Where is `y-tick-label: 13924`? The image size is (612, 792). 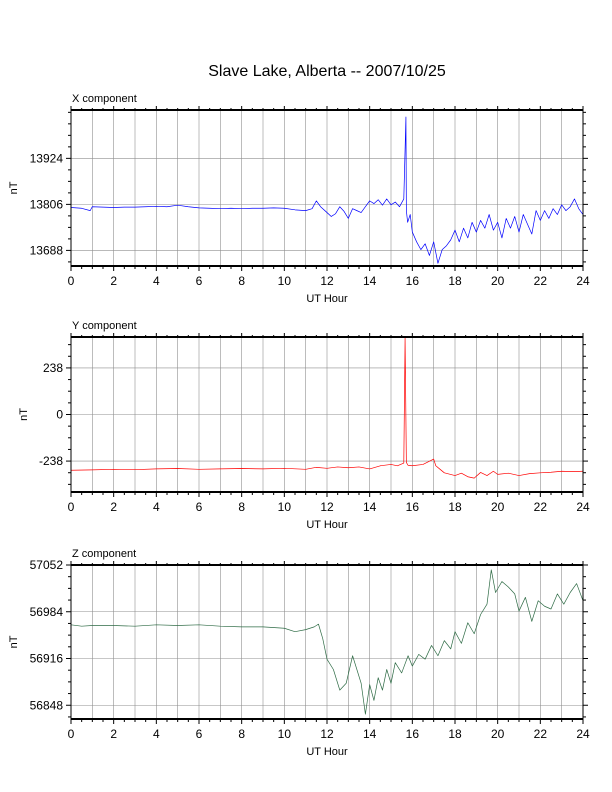 y-tick-label: 13924 is located at coordinates (47, 158).